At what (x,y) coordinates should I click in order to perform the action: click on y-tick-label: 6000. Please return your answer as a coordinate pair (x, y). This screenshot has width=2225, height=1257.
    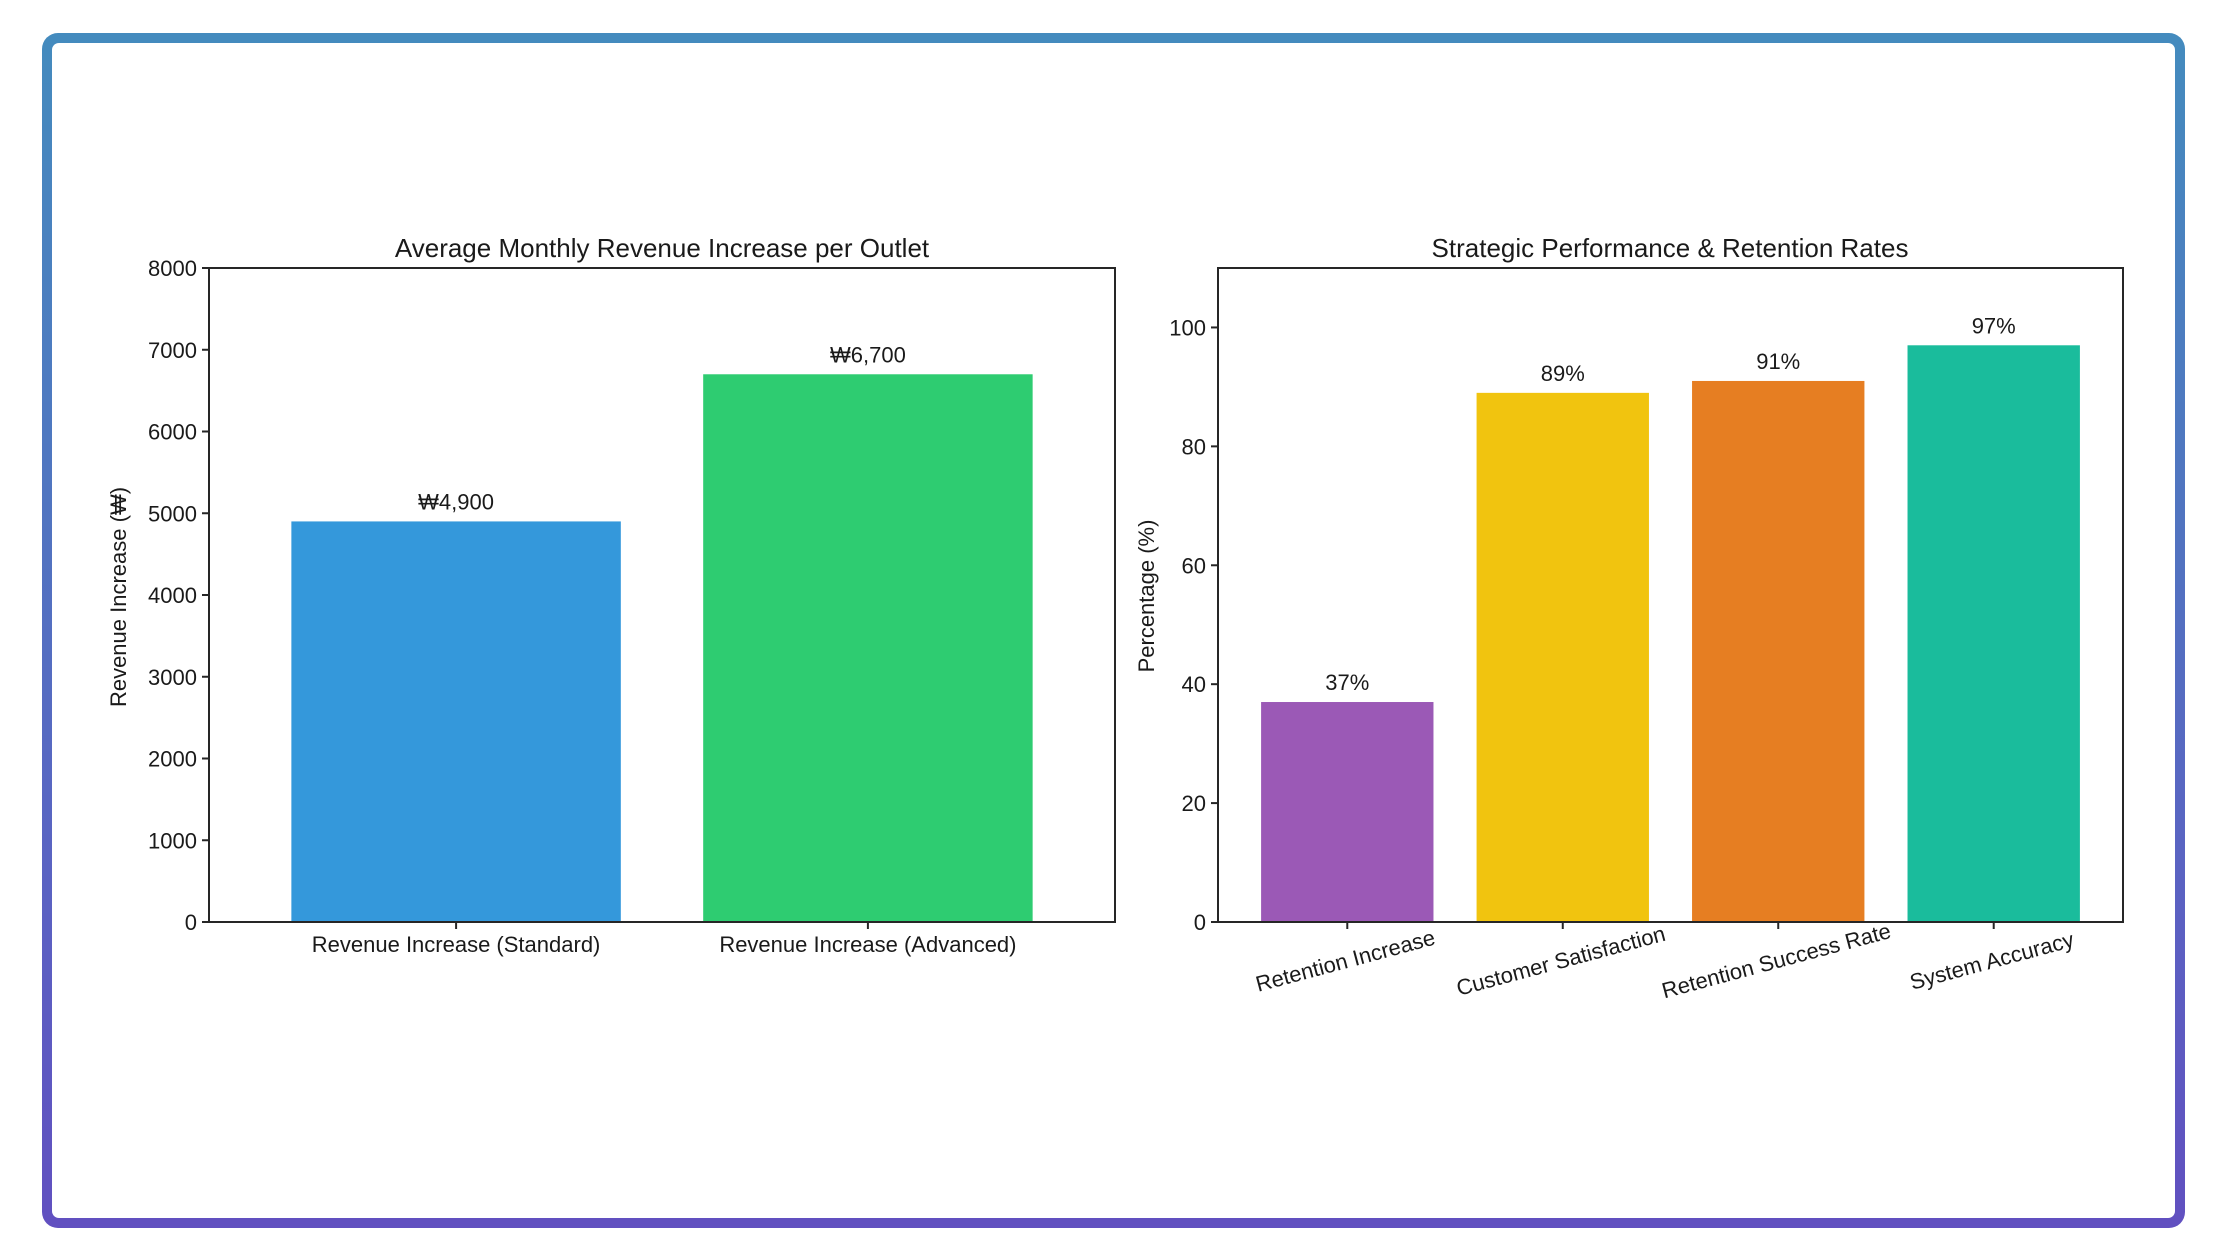
    Looking at the image, I should click on (172, 432).